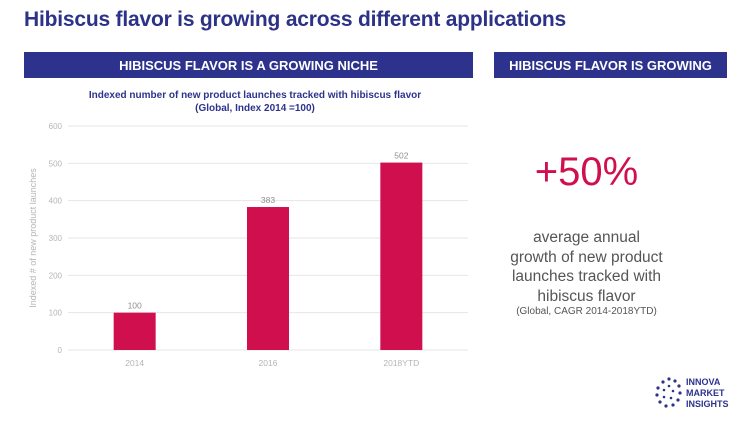 This screenshot has width=749, height=424. I want to click on growth-note: (Global, CAGR 2014-2018YTD), so click(586, 311).